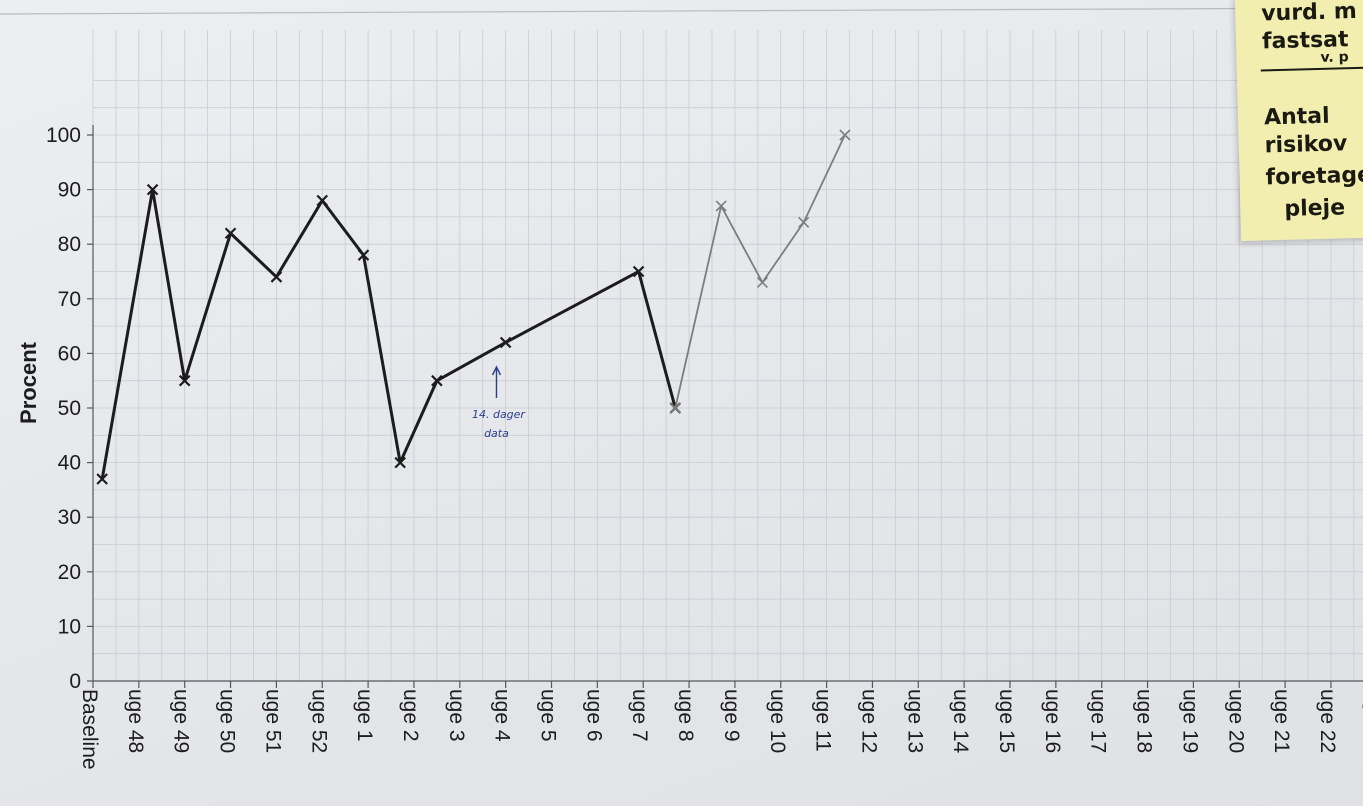 The image size is (1363, 806). Describe the element at coordinates (1098, 721) in the screenshot. I see `x-tick-label: uge 17` at that location.